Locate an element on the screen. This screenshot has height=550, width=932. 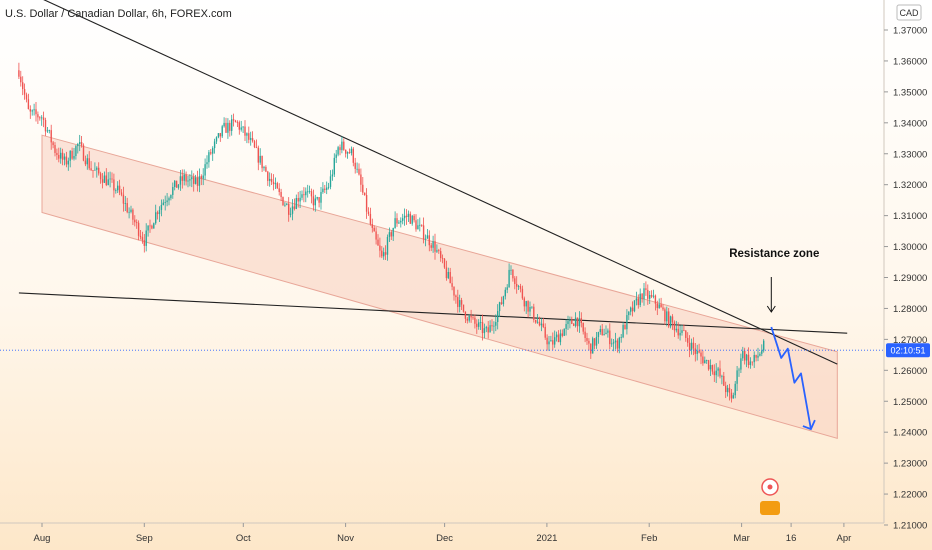
y-tick-label: 1.27000 is located at coordinates (910, 340).